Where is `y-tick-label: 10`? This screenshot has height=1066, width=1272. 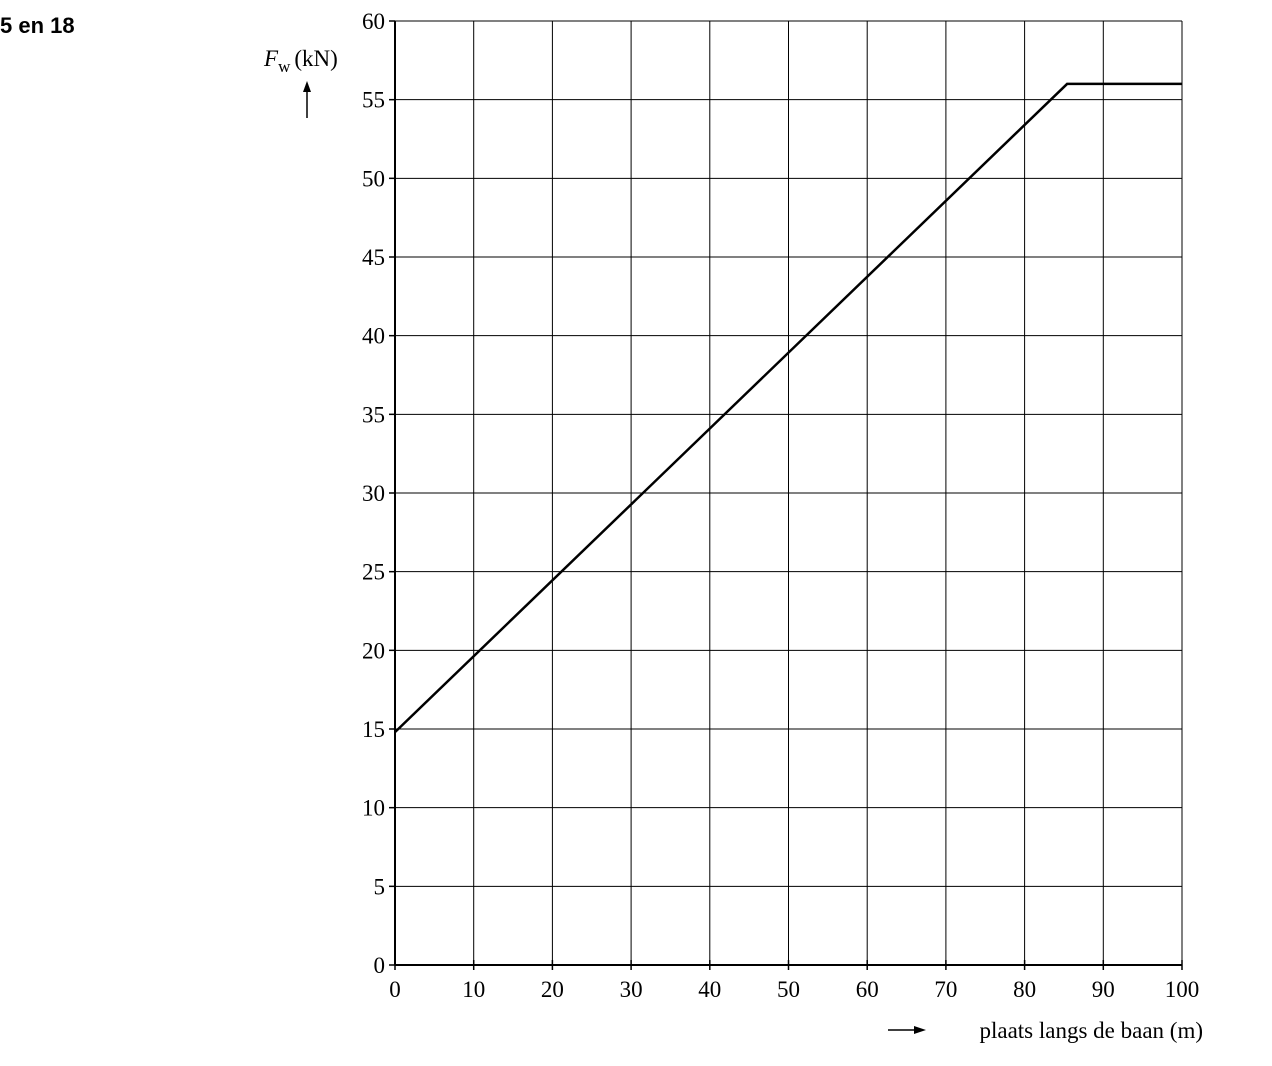
y-tick-label: 10 is located at coordinates (373, 808).